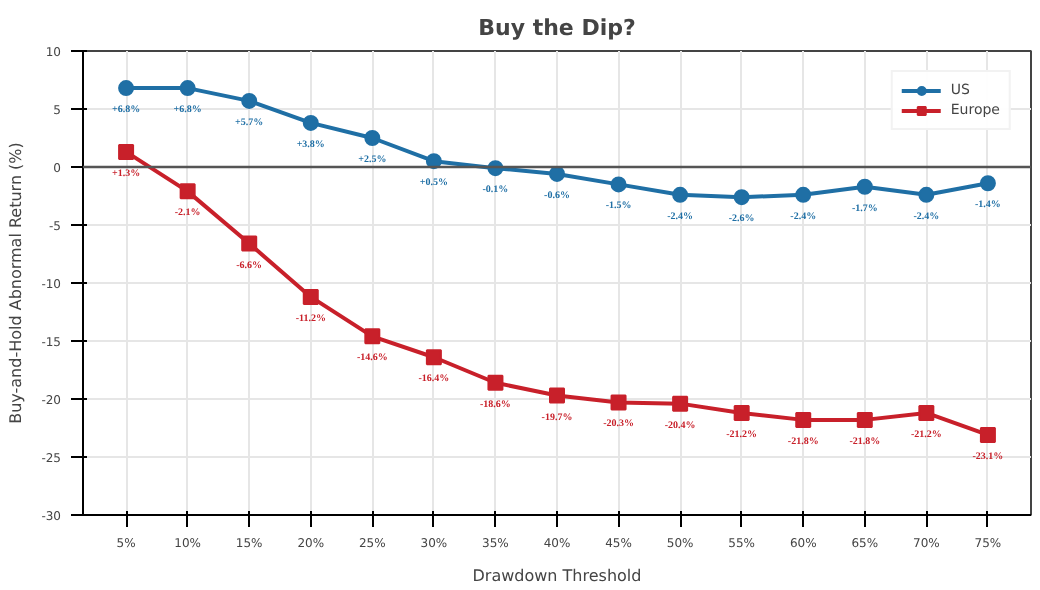 The height and width of the screenshot is (590, 1040). Describe the element at coordinates (557, 28) in the screenshot. I see `chart-title: Buy the Dip?` at that location.